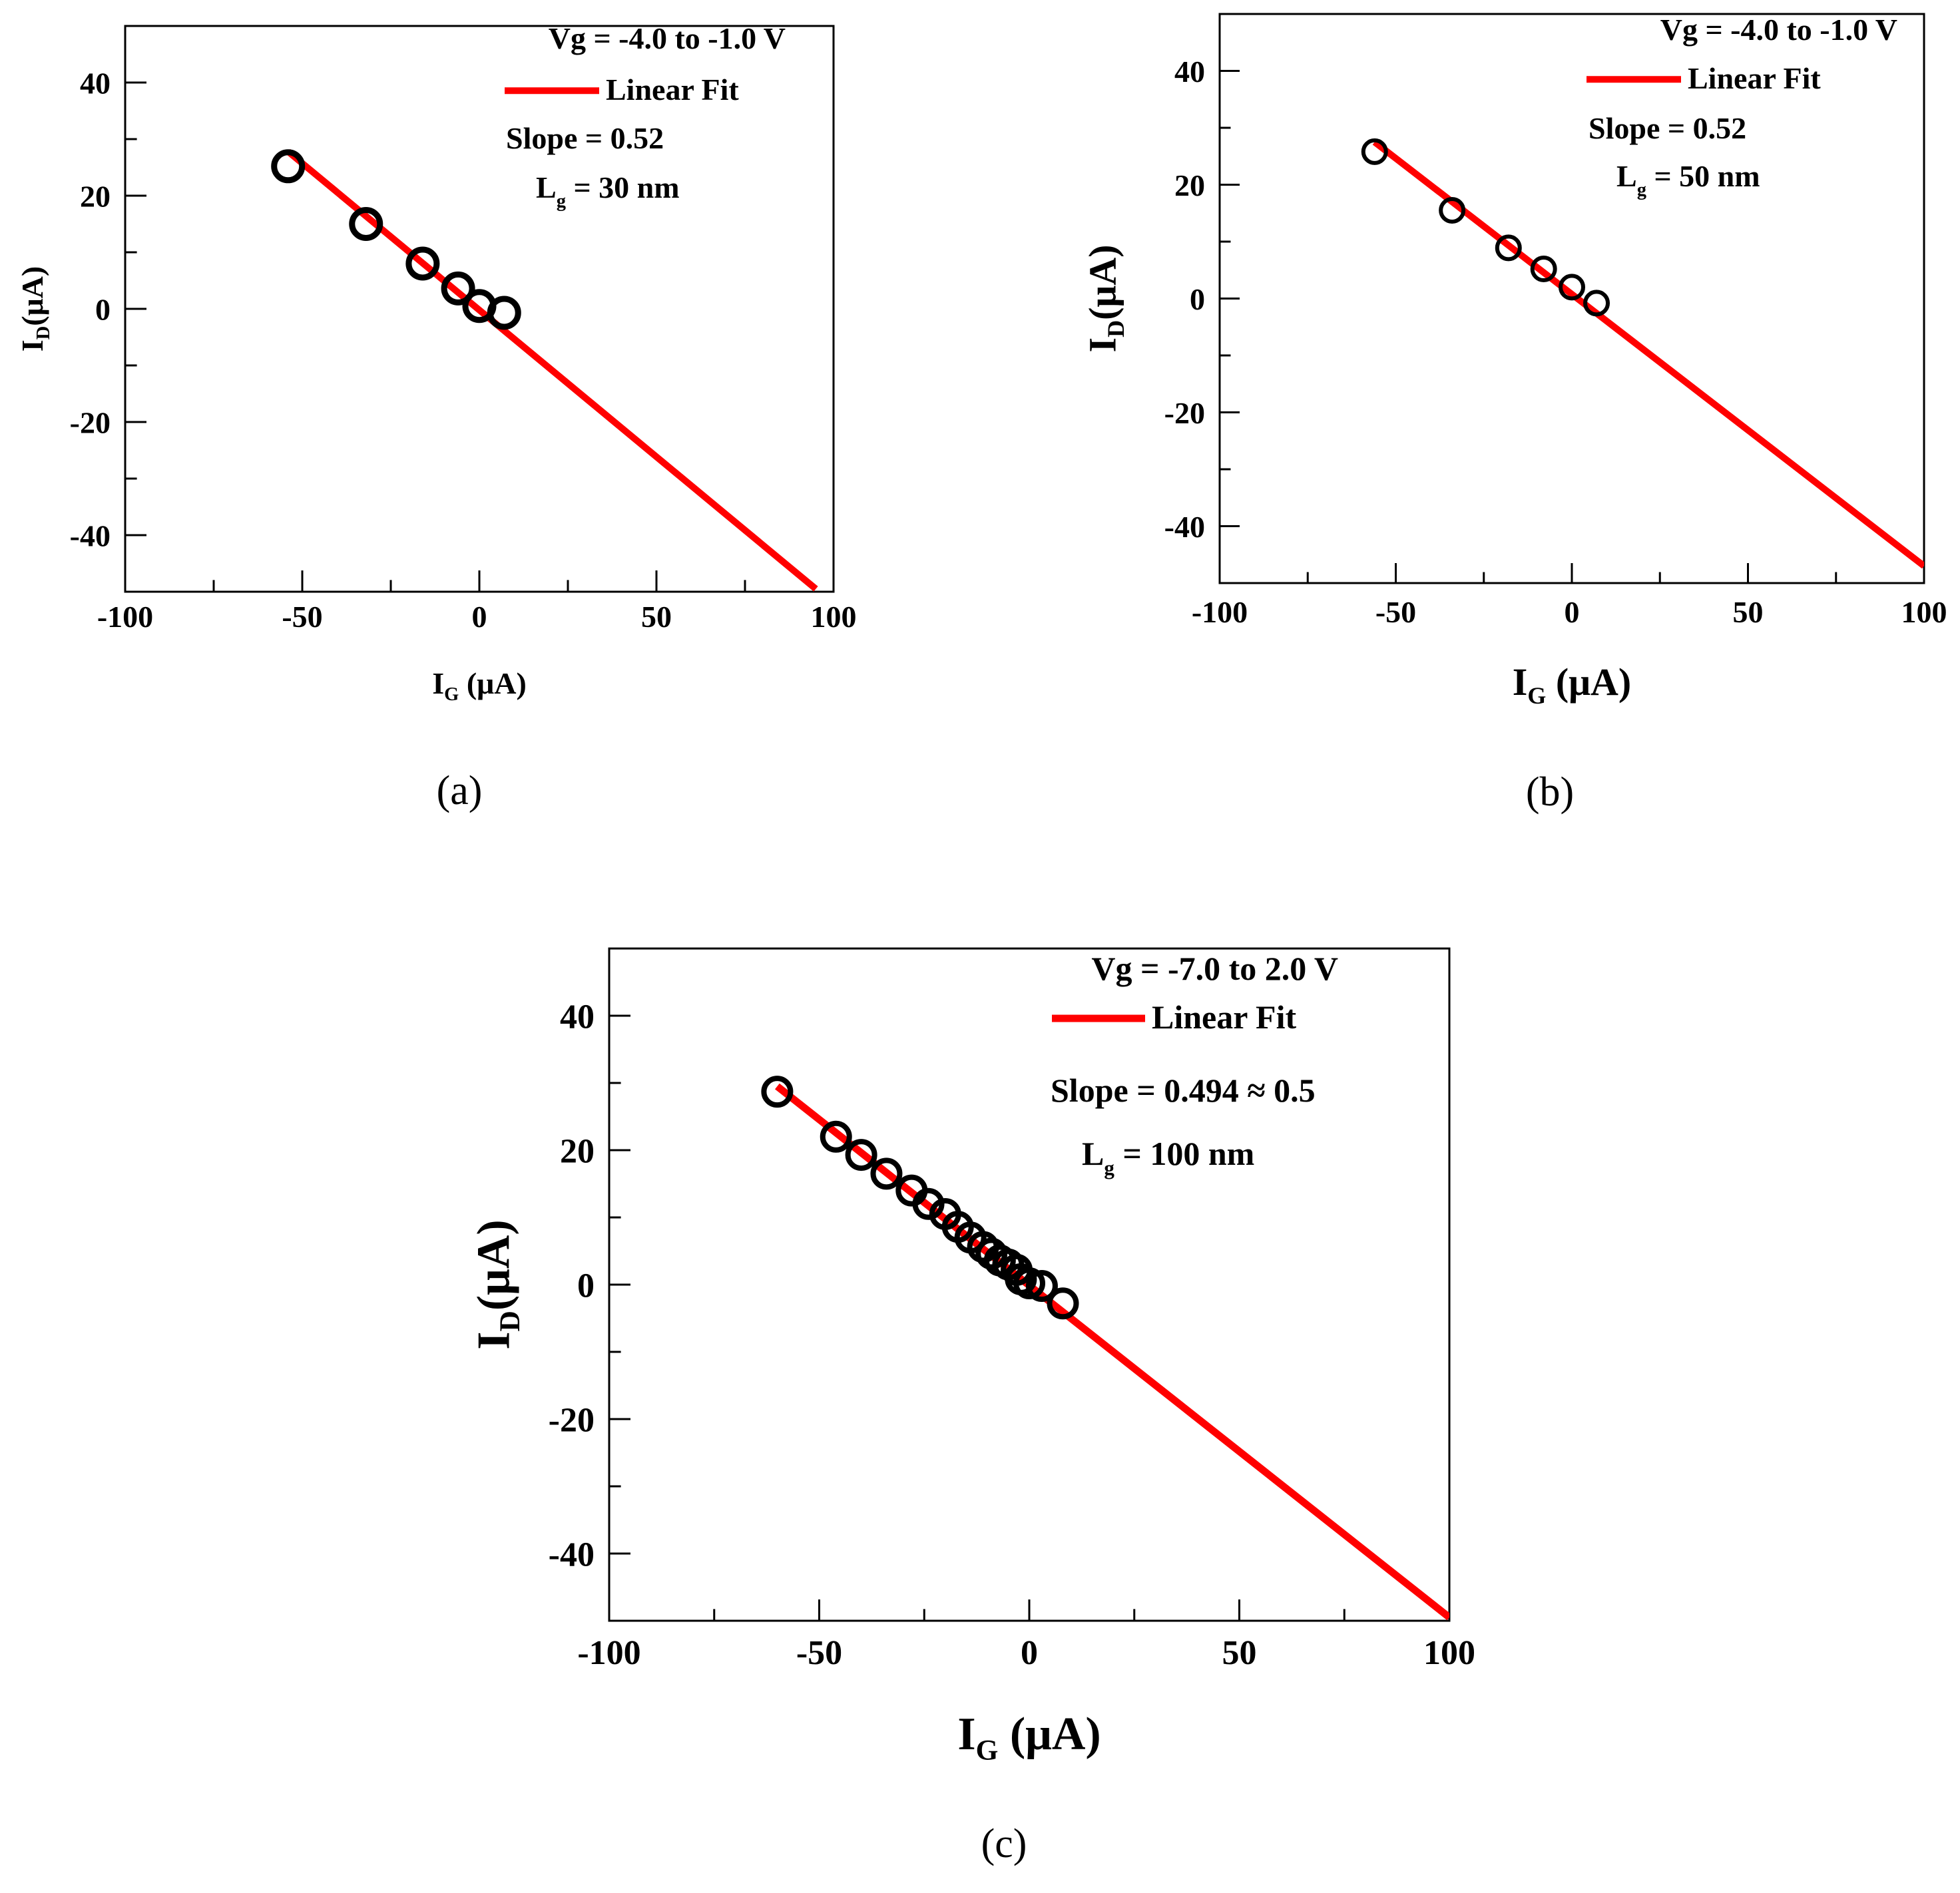 This screenshot has height=1893, width=1960. What do you see at coordinates (1214, 968) in the screenshot?
I see `legend-title: Vg = -7.0 to 2.0 V` at bounding box center [1214, 968].